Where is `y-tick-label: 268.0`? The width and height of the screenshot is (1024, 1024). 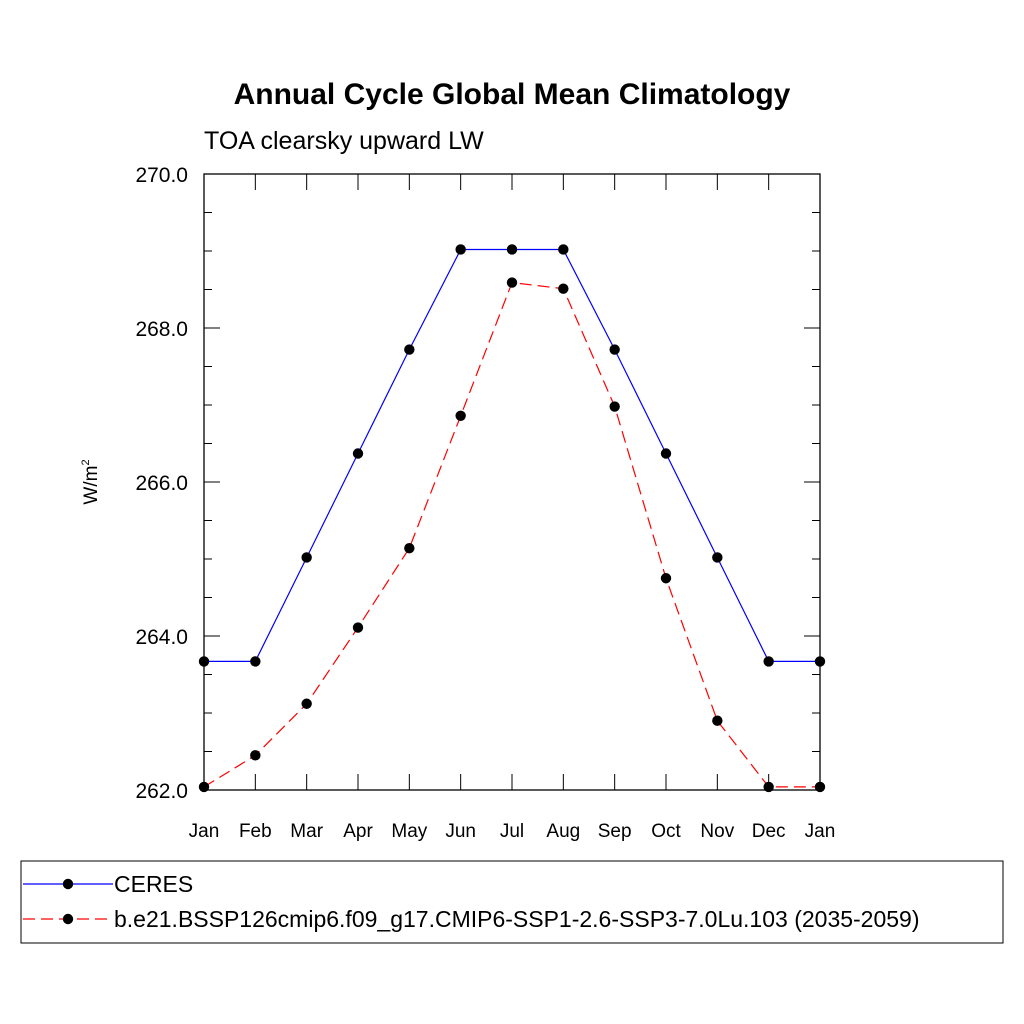
y-tick-label: 268.0 is located at coordinates (161, 329).